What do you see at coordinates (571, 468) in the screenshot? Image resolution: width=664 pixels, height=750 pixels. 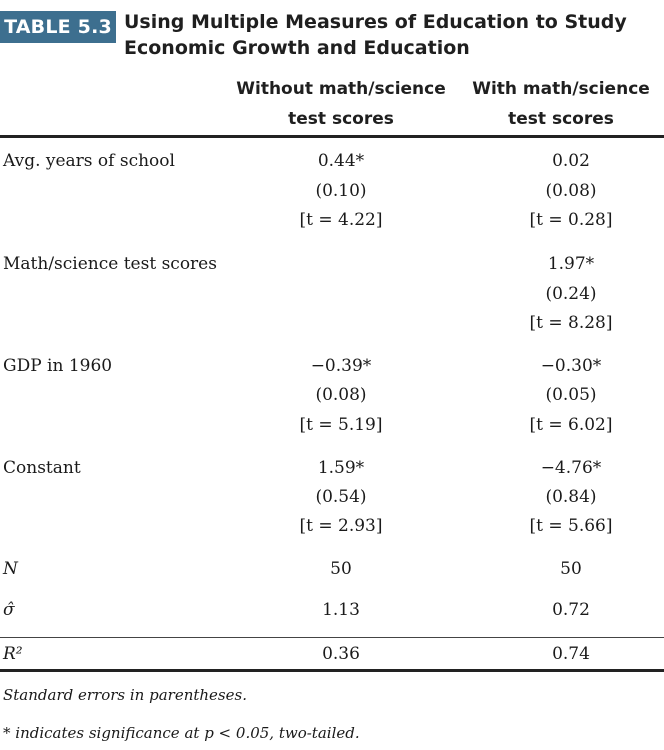 I see `constant-with-coef: −4.76*` at bounding box center [571, 468].